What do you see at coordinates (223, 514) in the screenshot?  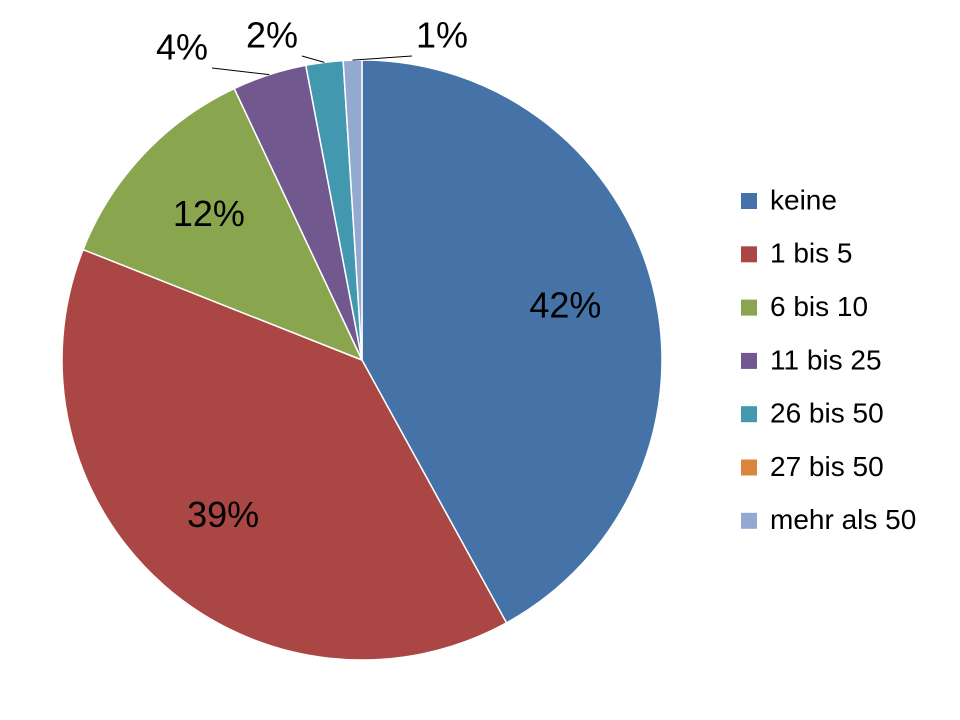 I see `data-label: 39%` at bounding box center [223, 514].